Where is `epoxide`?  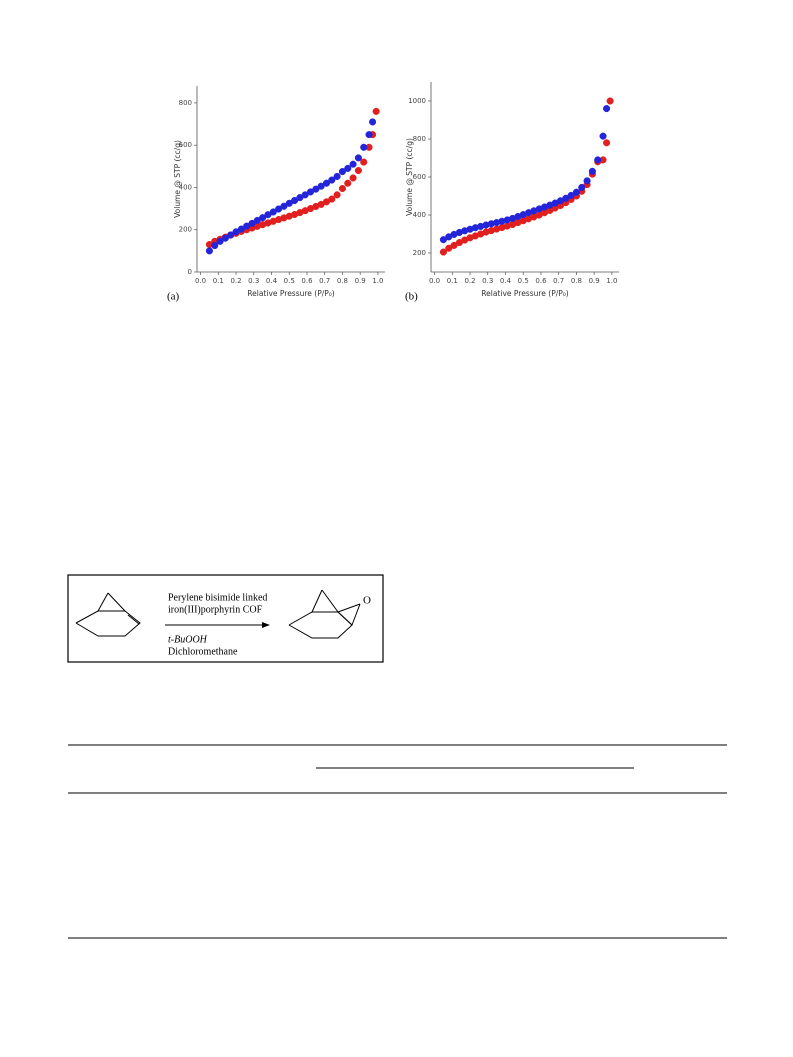
epoxide is located at coordinates (324, 614).